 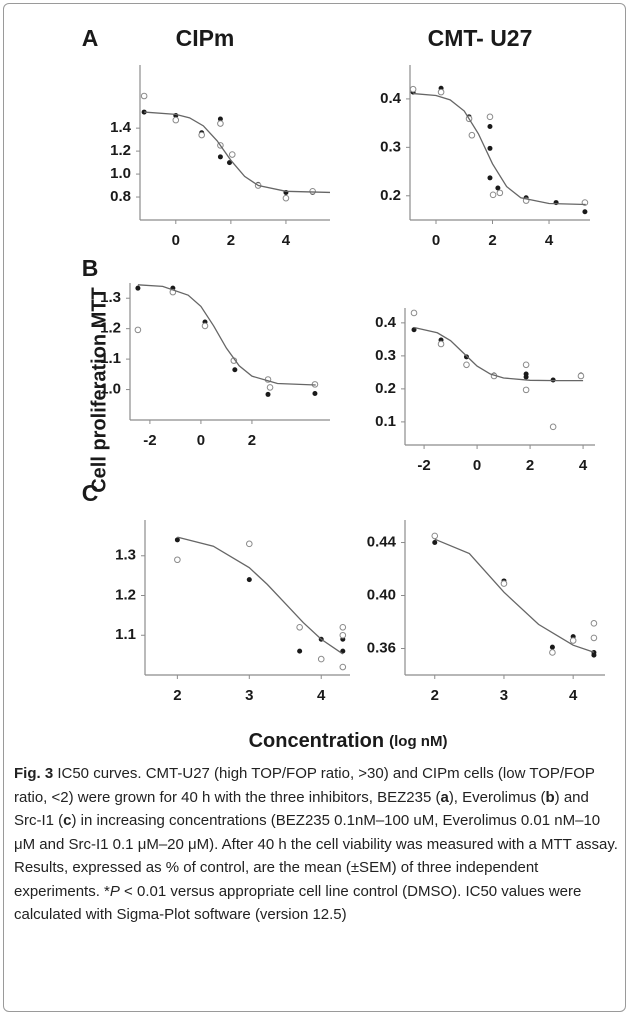 What do you see at coordinates (90, 38) in the screenshot?
I see `panel-label: A` at bounding box center [90, 38].